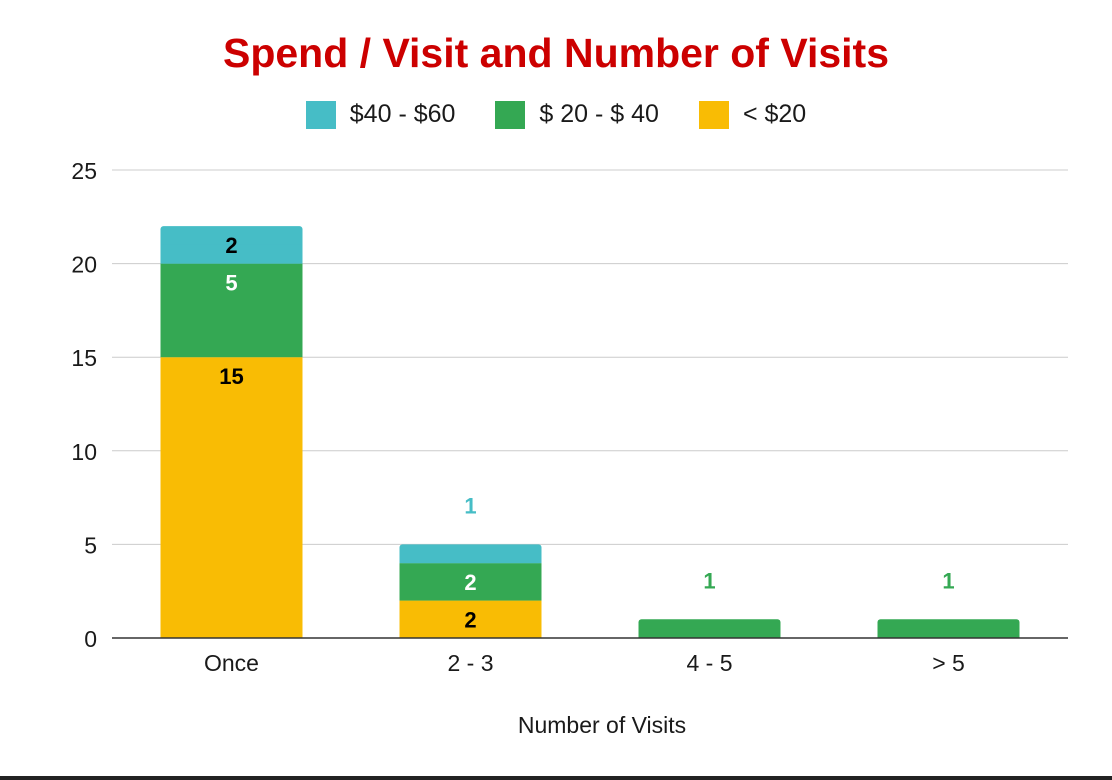 This screenshot has height=780, width=1112. I want to click on y-tick-label: 20, so click(84, 265).